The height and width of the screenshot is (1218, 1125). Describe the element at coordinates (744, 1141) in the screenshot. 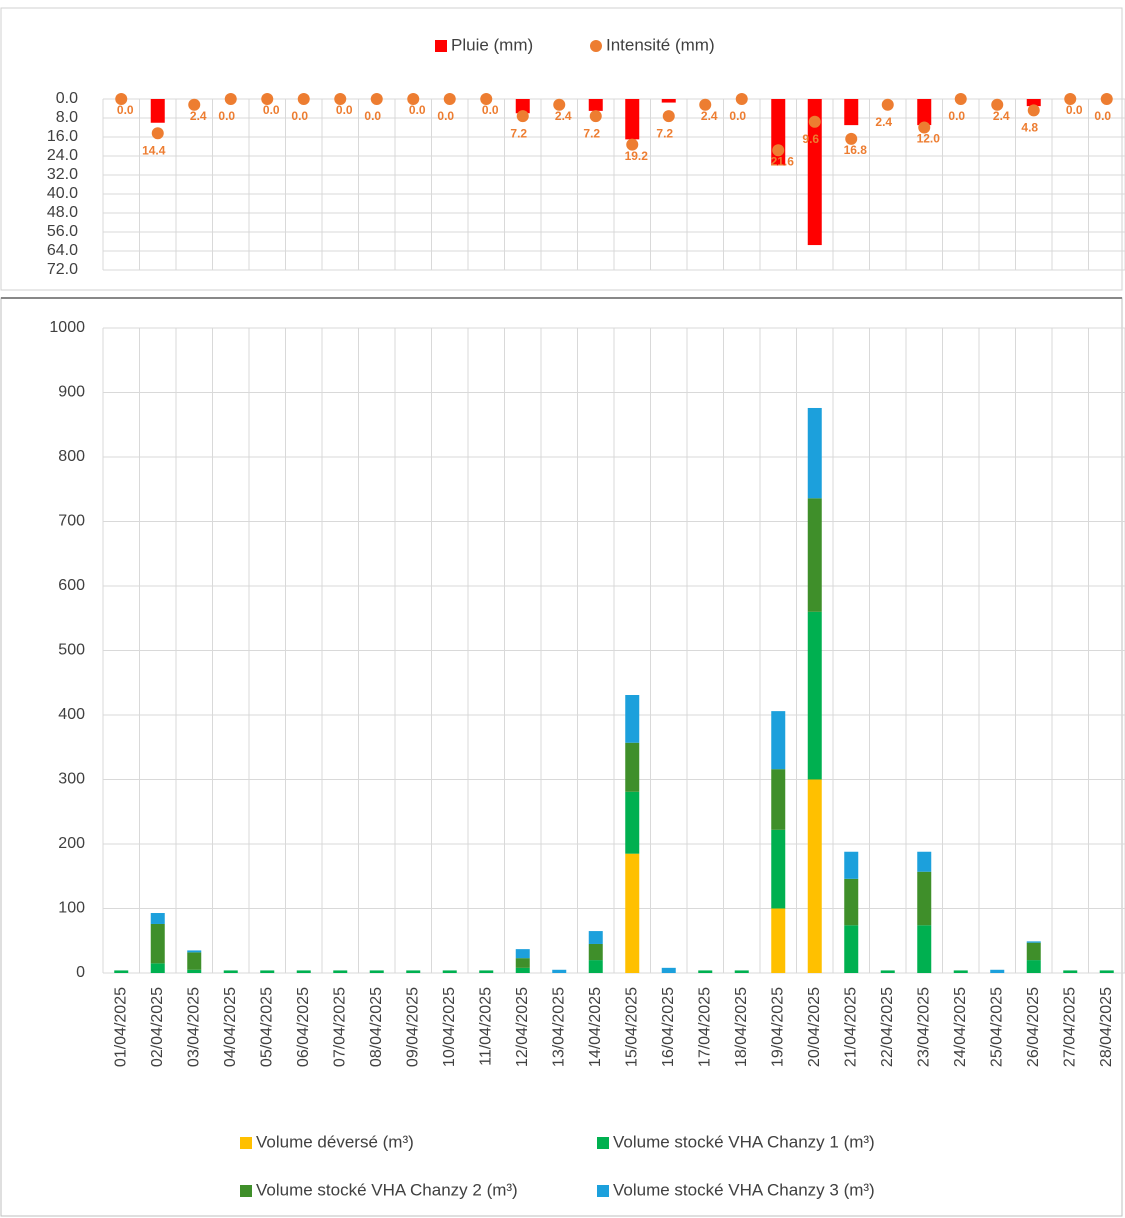

I see `legend-label: Volume stocké VHA Chanzy 1 (m³)` at that location.